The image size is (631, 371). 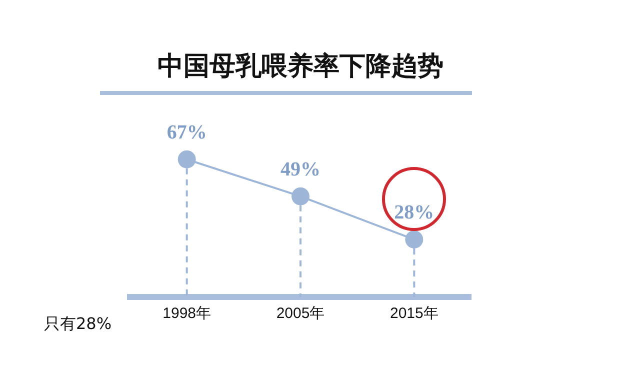 What do you see at coordinates (300, 313) in the screenshot?
I see `x-tick-label: 2005年` at bounding box center [300, 313].